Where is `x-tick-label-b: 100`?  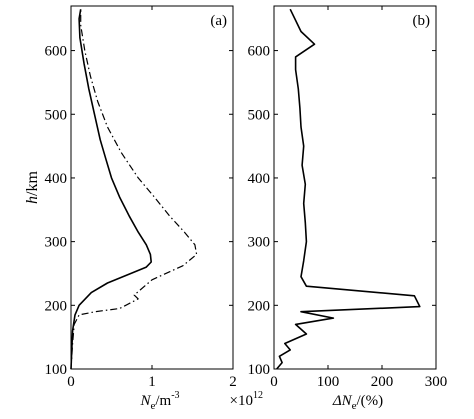
x-tick-label-b: 100 is located at coordinates (328, 382).